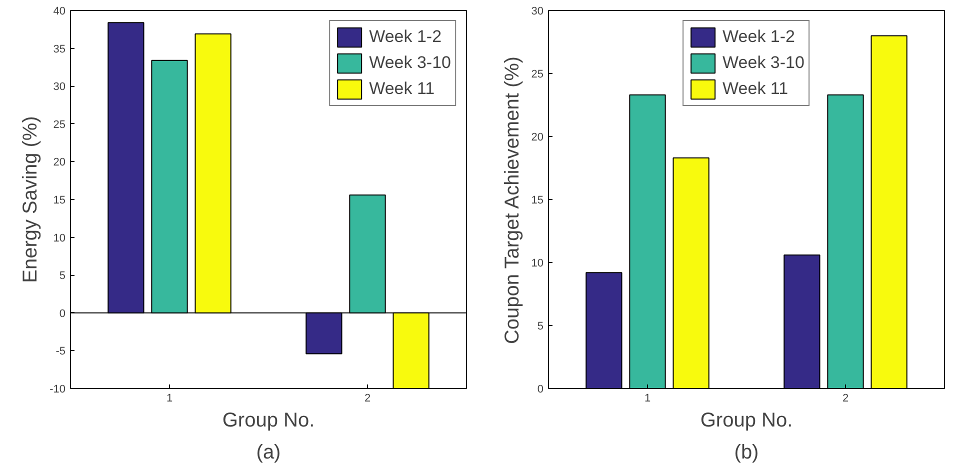 The image size is (960, 470). I want to click on y-tick-label: -10, so click(58, 390).